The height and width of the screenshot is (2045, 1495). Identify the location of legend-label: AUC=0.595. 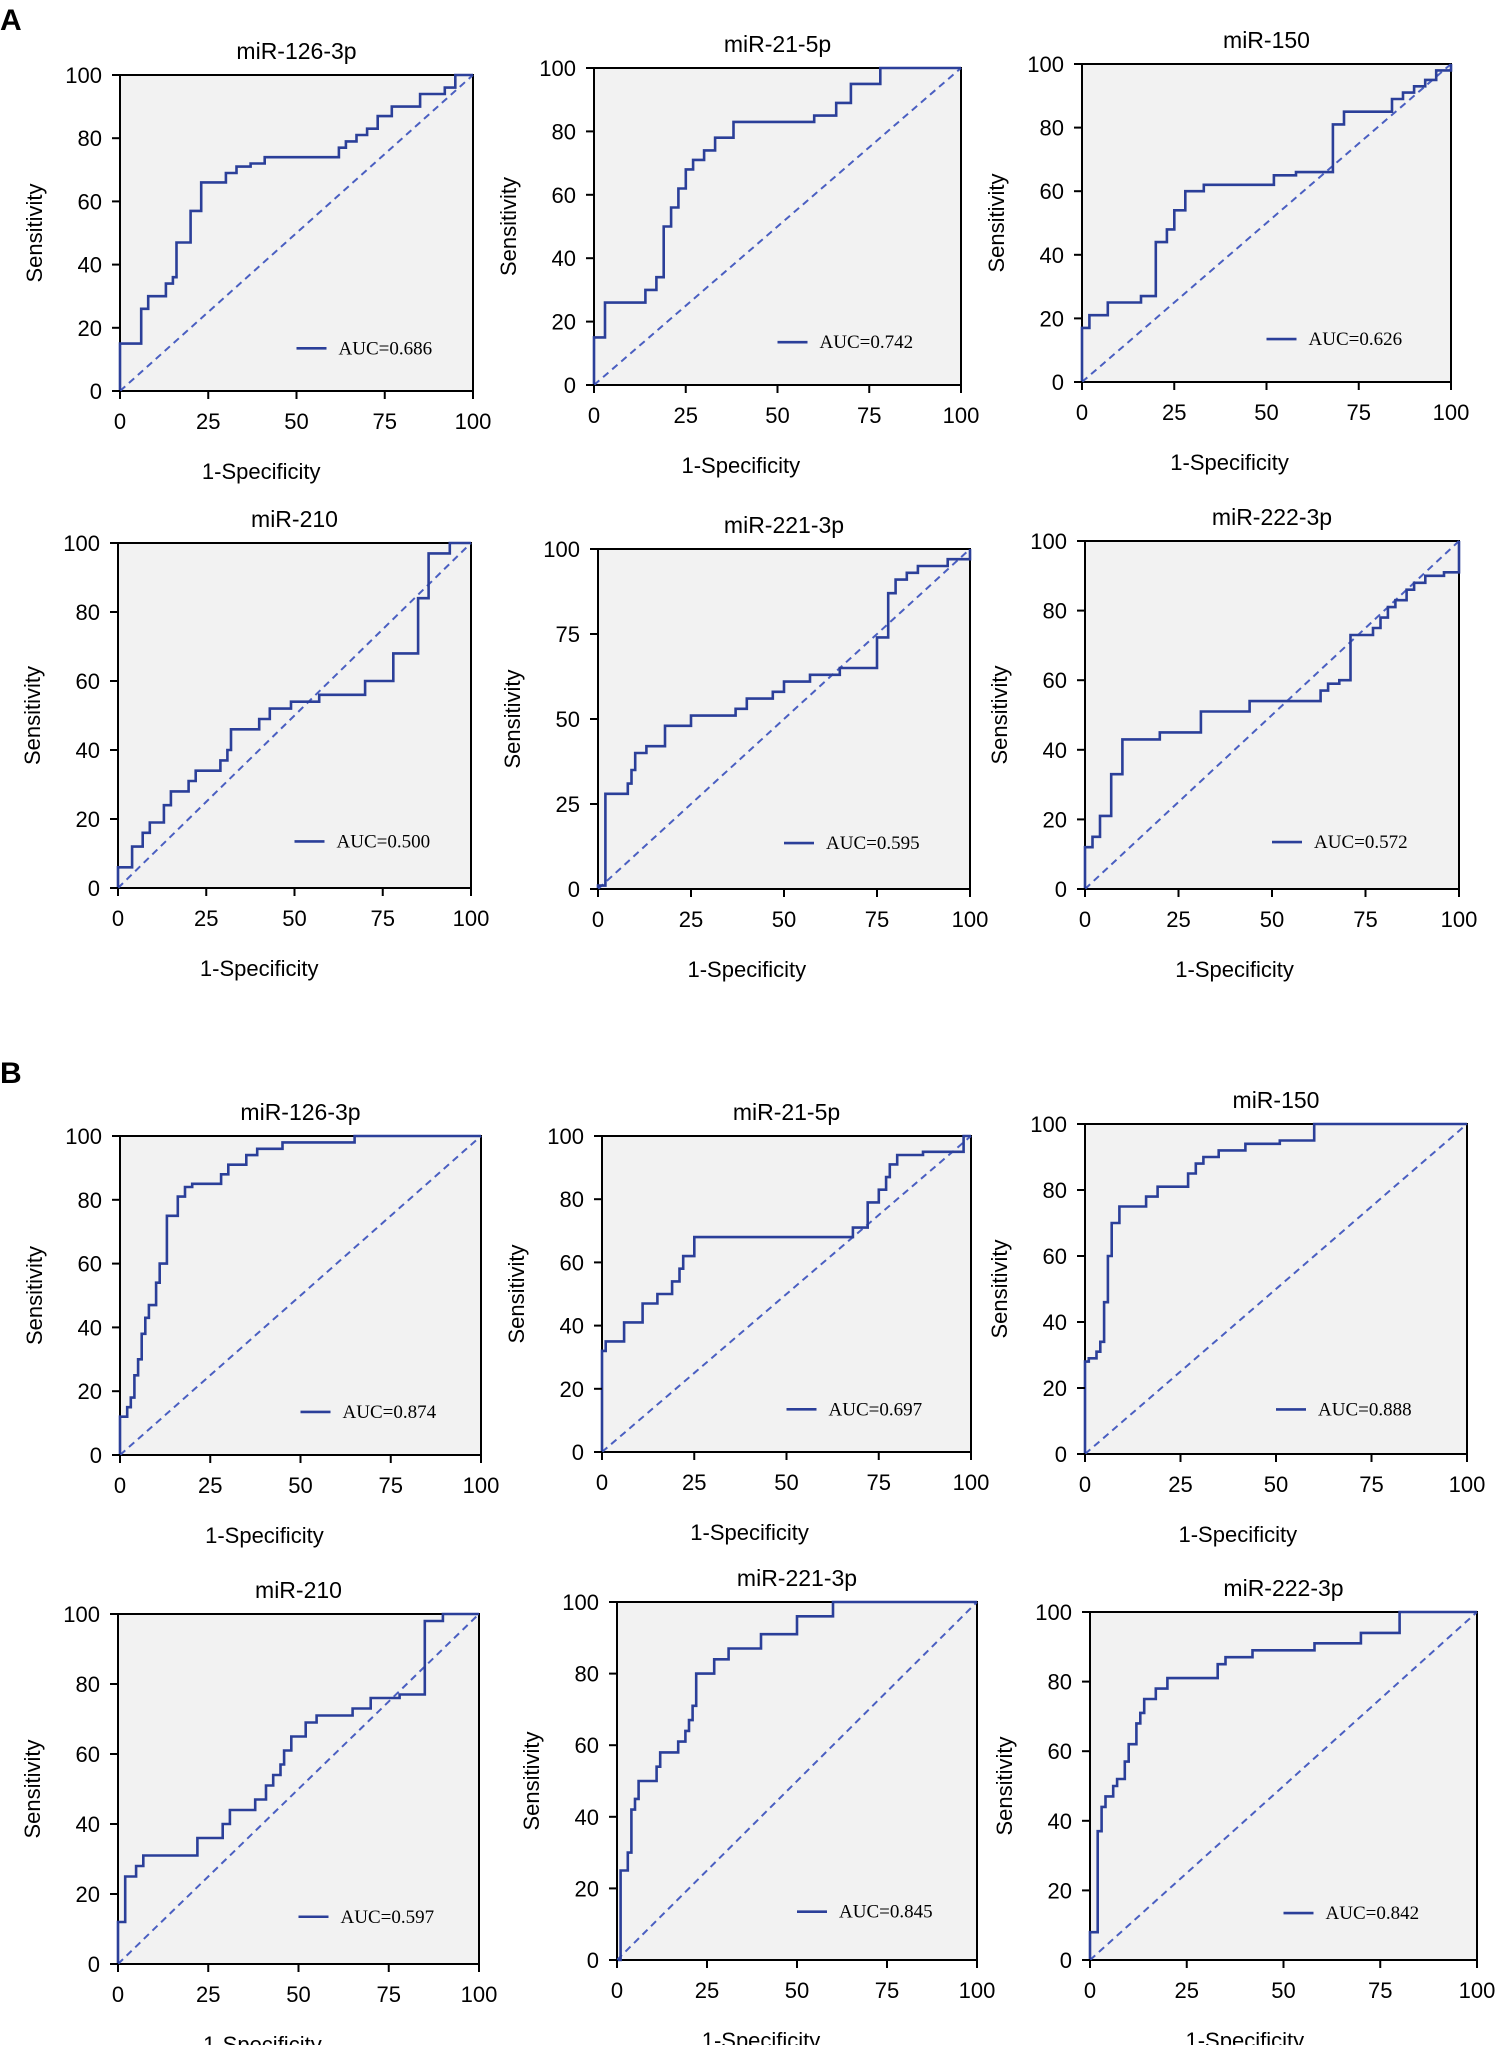
(873, 843).